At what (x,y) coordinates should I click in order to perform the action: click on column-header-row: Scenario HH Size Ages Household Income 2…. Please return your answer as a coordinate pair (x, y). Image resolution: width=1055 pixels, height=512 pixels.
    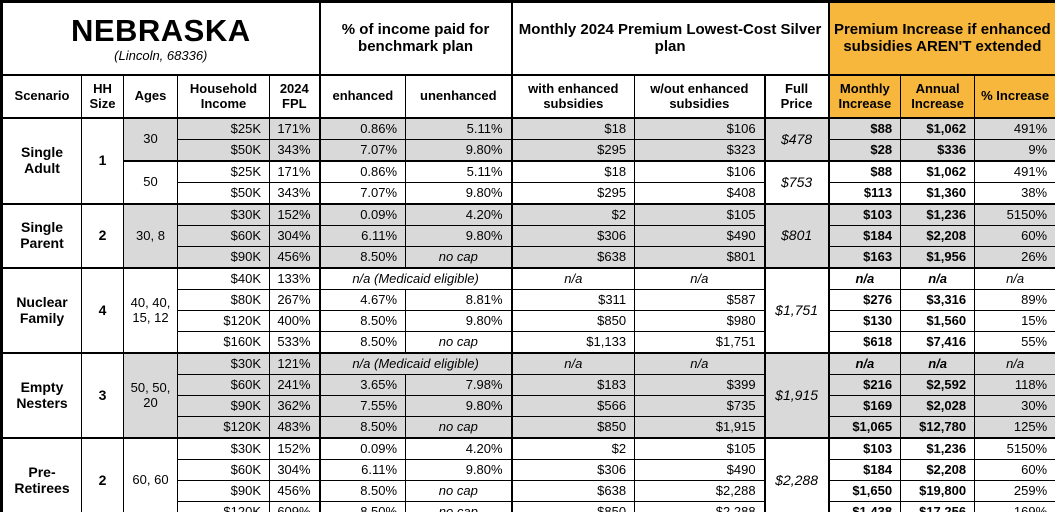
    Looking at the image, I should click on (528, 96).